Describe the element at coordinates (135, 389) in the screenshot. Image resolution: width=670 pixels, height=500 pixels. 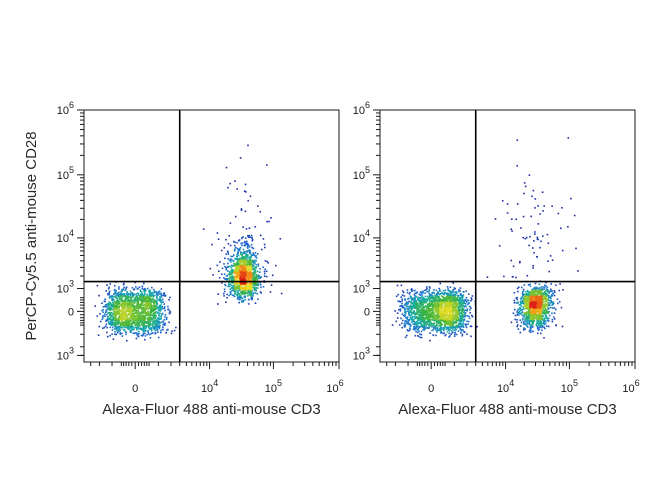
I see `tick-label: 0` at that location.